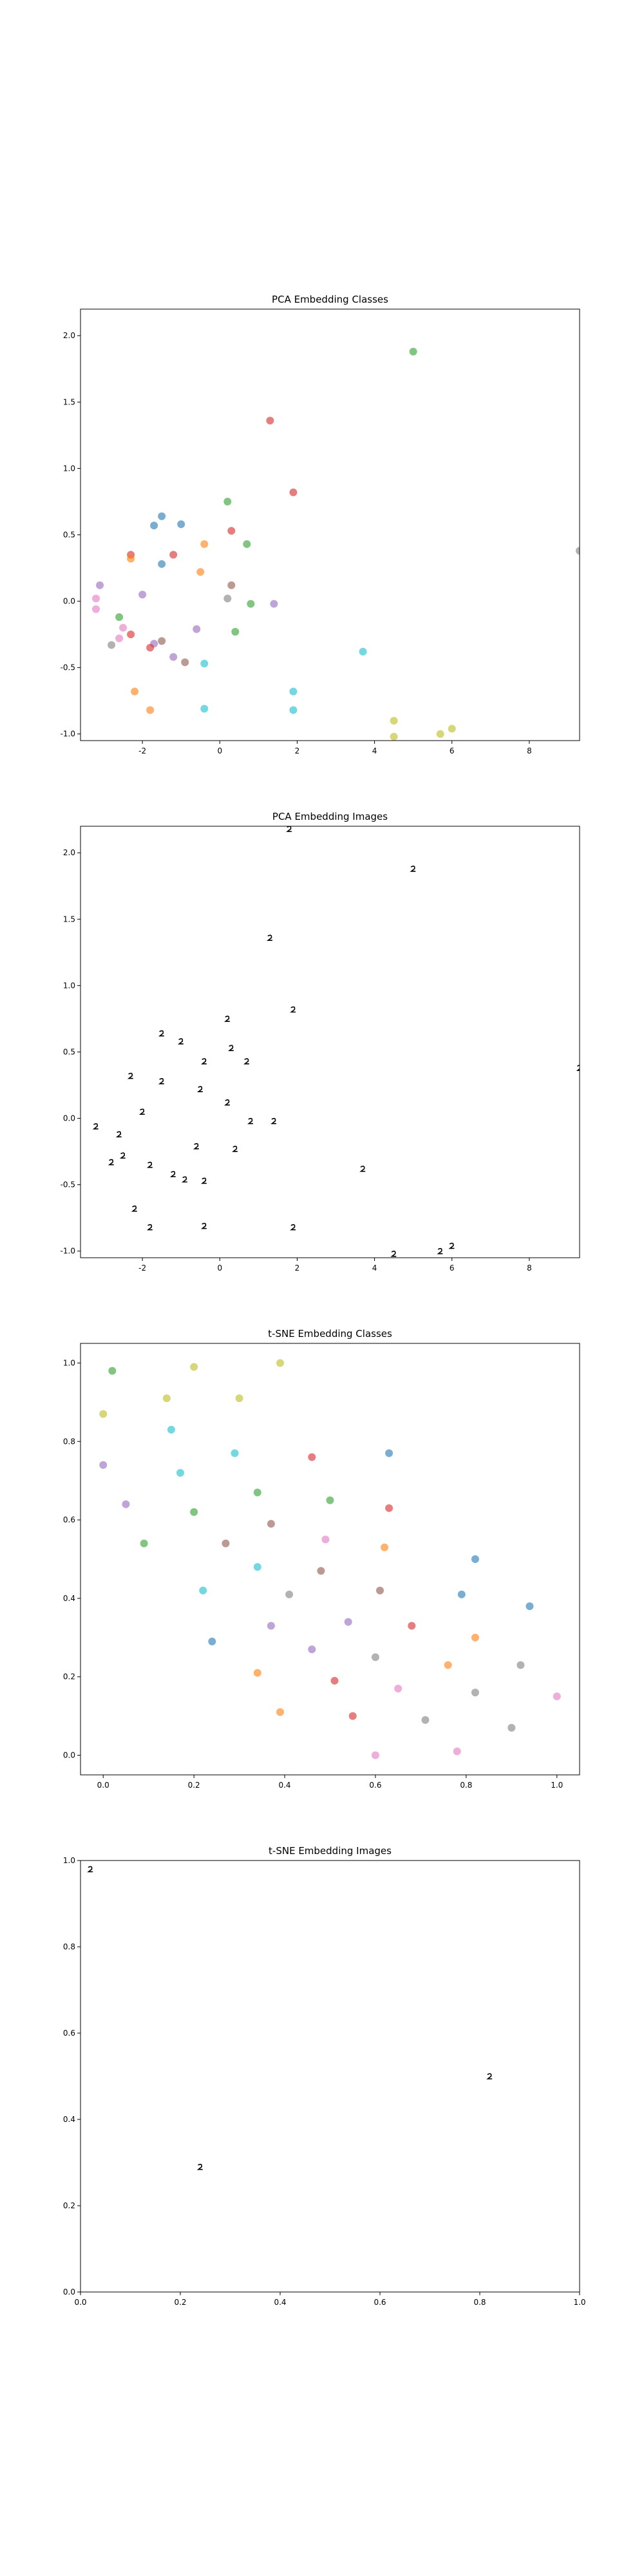 The image size is (644, 2576). I want to click on chart-title: PCA Embedding Images, so click(330, 816).